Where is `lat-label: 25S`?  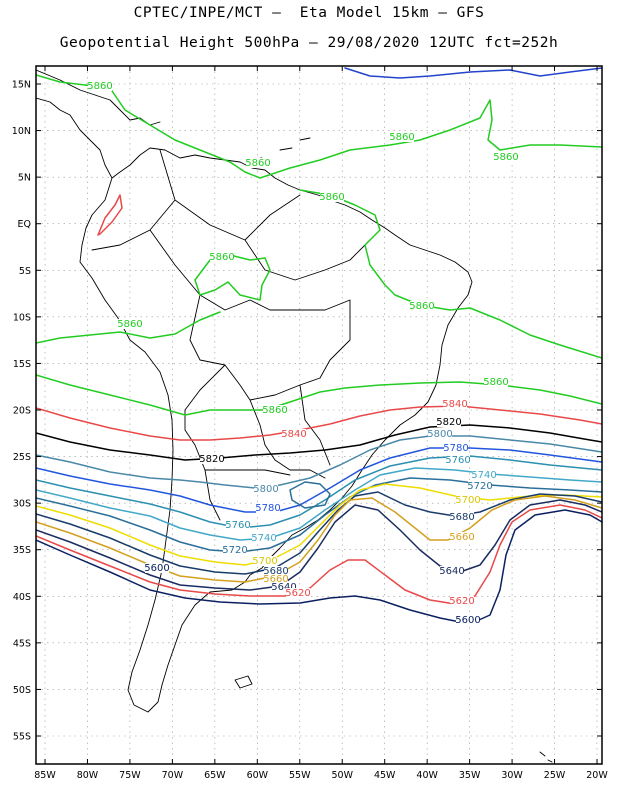 lat-label: 25S is located at coordinates (22, 457).